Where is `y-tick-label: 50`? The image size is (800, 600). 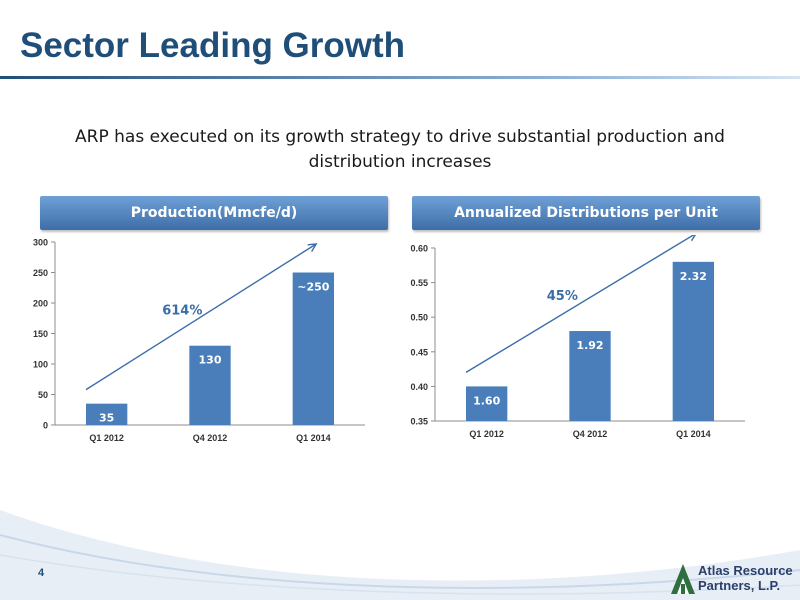 y-tick-label: 50 is located at coordinates (43, 395).